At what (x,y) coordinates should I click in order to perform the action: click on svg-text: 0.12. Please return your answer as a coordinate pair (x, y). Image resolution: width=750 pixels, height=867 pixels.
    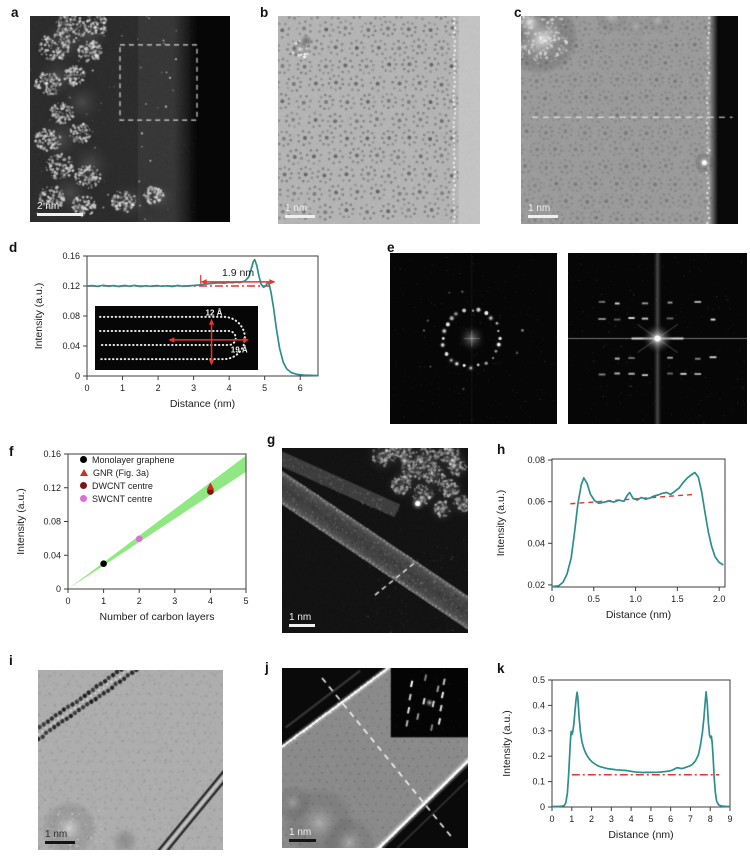
    Looking at the image, I should click on (71, 286).